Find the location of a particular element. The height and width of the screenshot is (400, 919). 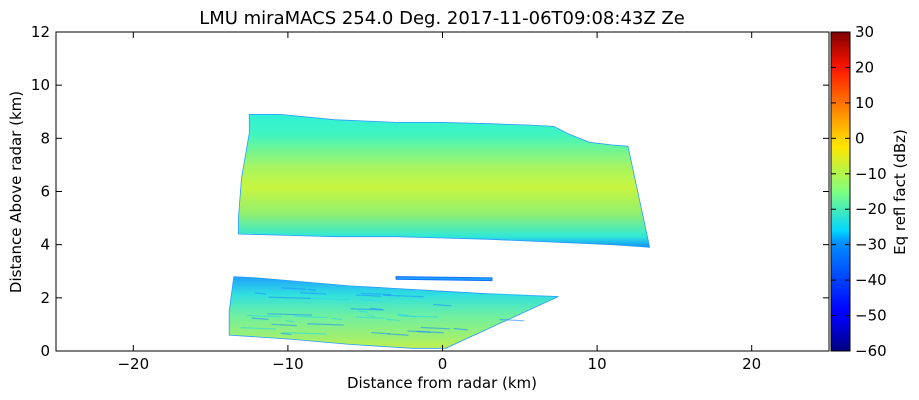

y-tick-label: 12 is located at coordinates (40, 32).